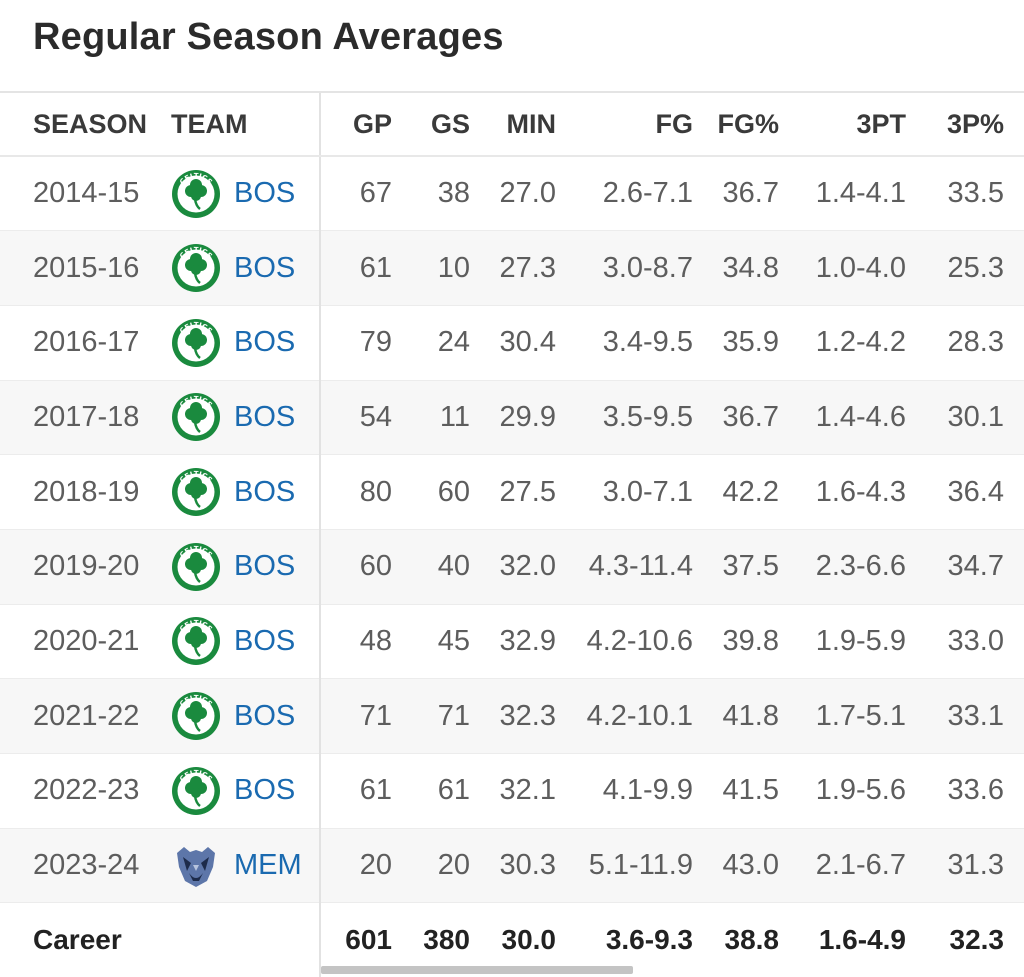 The width and height of the screenshot is (1024, 977). What do you see at coordinates (533, 125) in the screenshot?
I see `column-header-min: MIN` at bounding box center [533, 125].